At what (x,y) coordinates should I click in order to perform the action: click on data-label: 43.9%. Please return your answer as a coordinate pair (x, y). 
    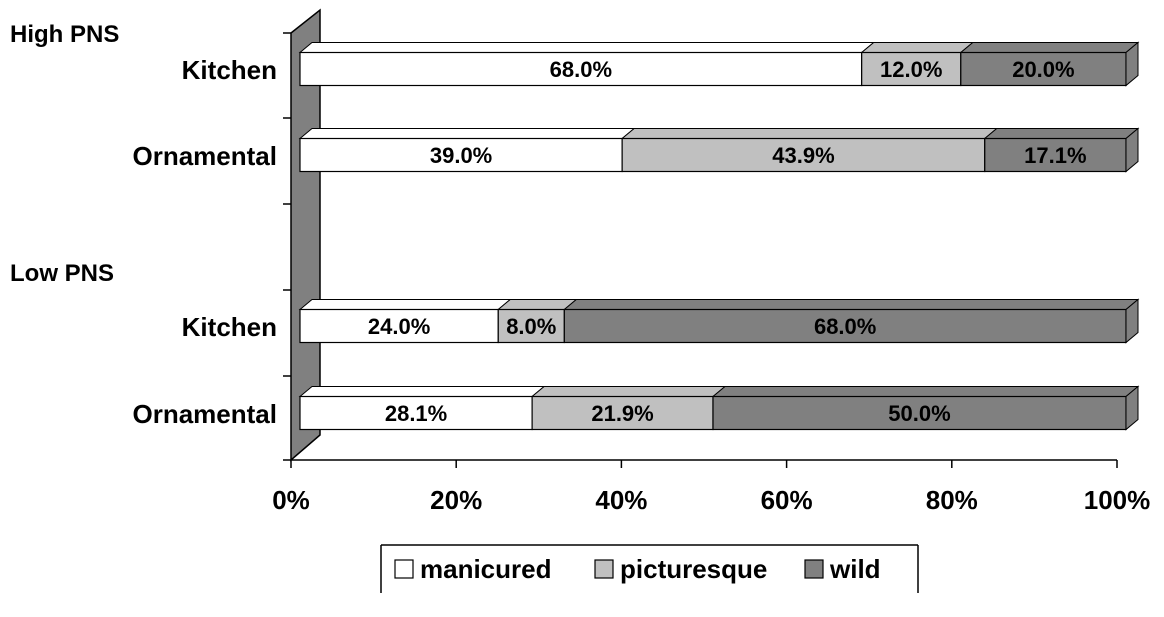
    Looking at the image, I should click on (803, 155).